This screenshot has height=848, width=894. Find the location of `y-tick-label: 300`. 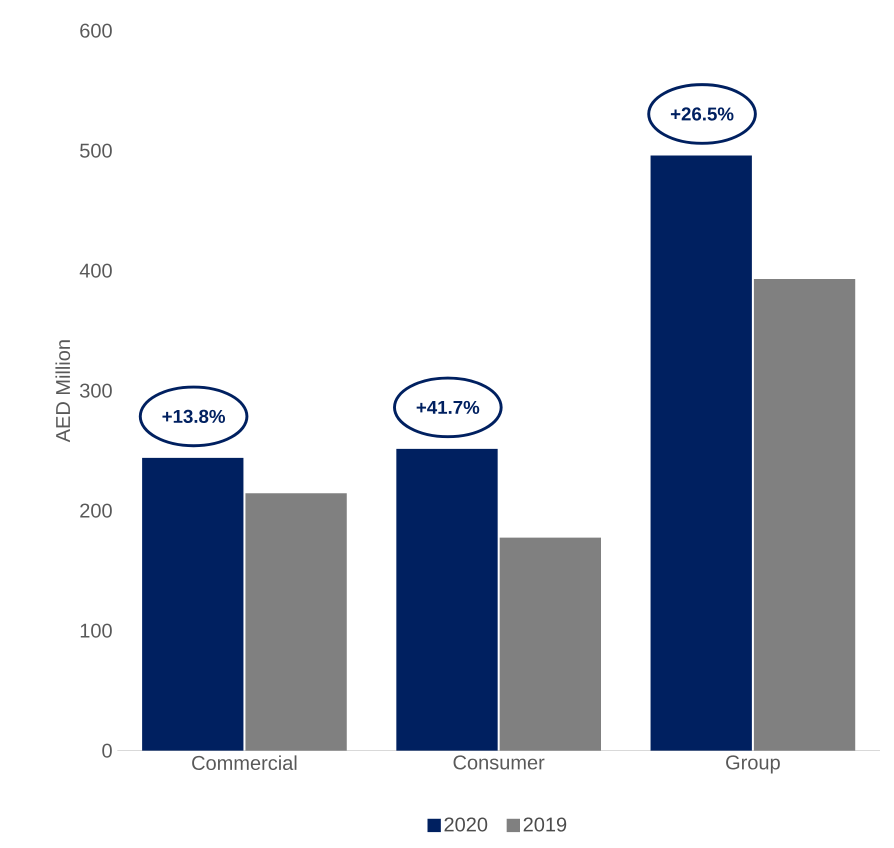

y-tick-label: 300 is located at coordinates (96, 391).